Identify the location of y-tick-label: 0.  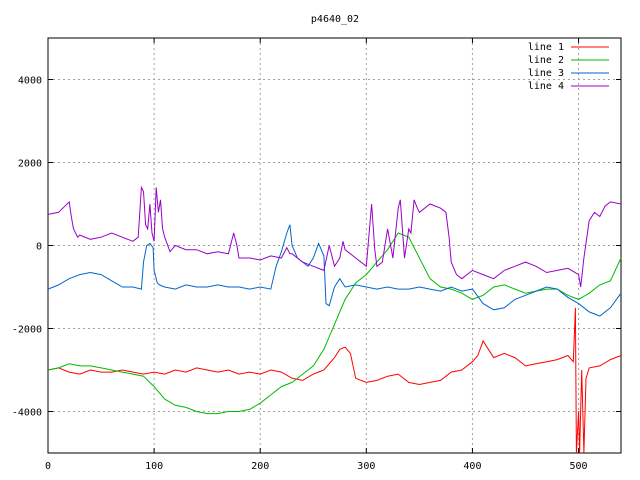
(39, 247).